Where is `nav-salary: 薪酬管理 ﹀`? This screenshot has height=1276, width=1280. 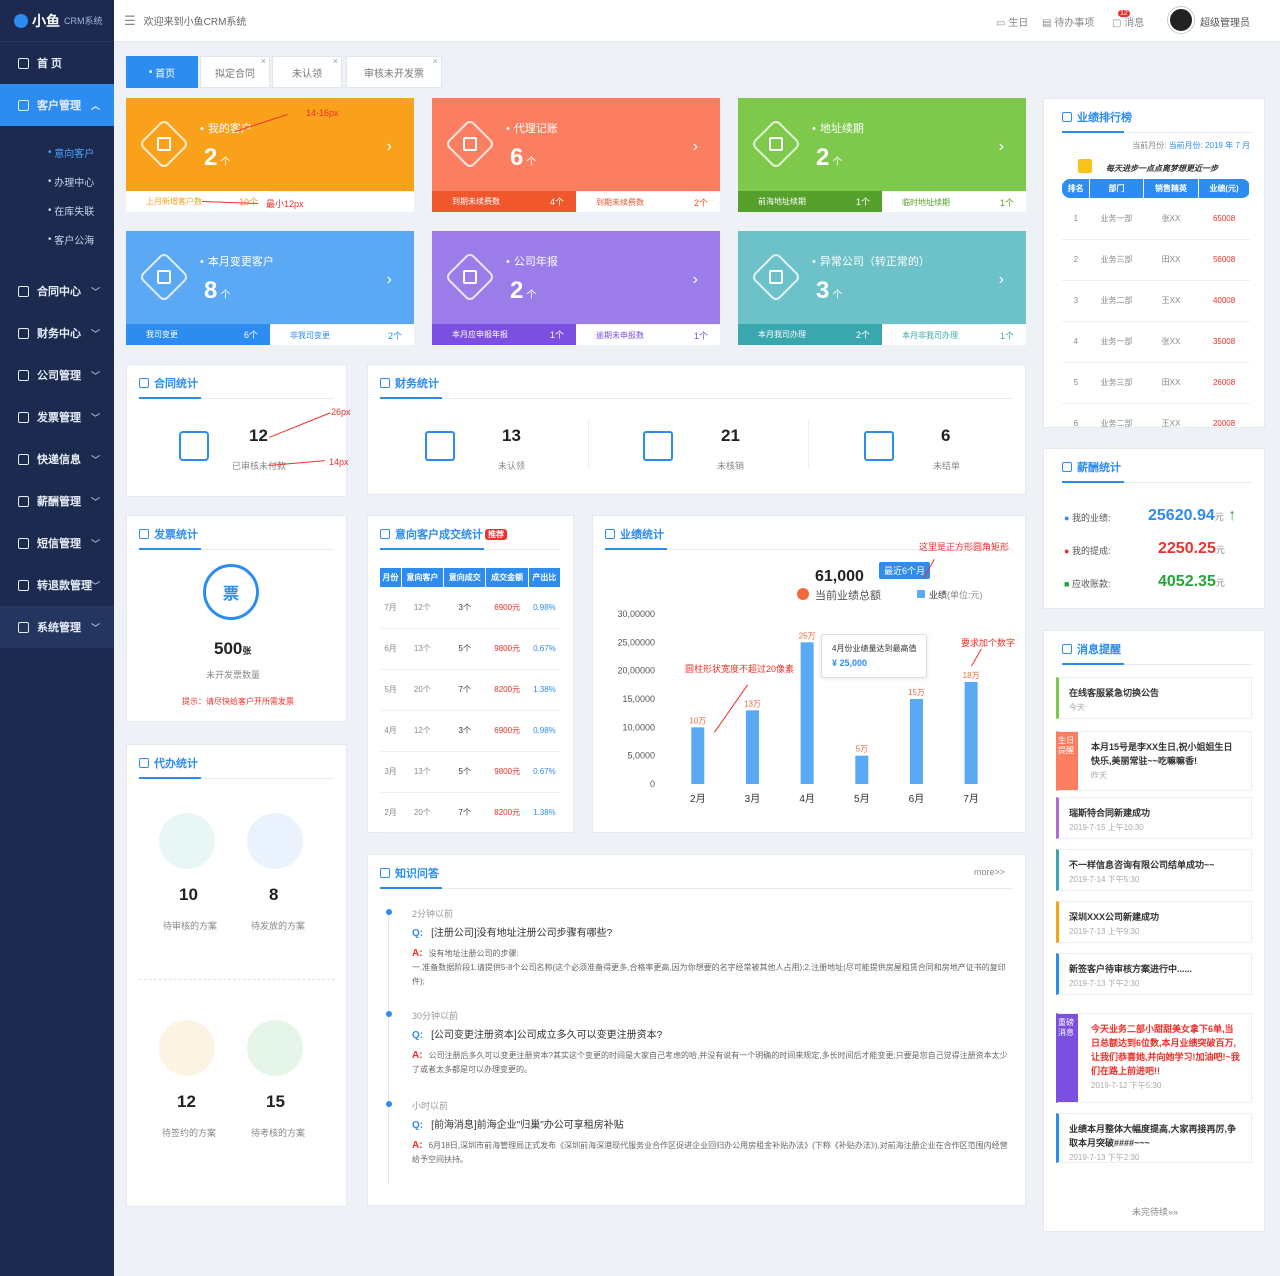 nav-salary: 薪酬管理 ﹀ is located at coordinates (57, 501).